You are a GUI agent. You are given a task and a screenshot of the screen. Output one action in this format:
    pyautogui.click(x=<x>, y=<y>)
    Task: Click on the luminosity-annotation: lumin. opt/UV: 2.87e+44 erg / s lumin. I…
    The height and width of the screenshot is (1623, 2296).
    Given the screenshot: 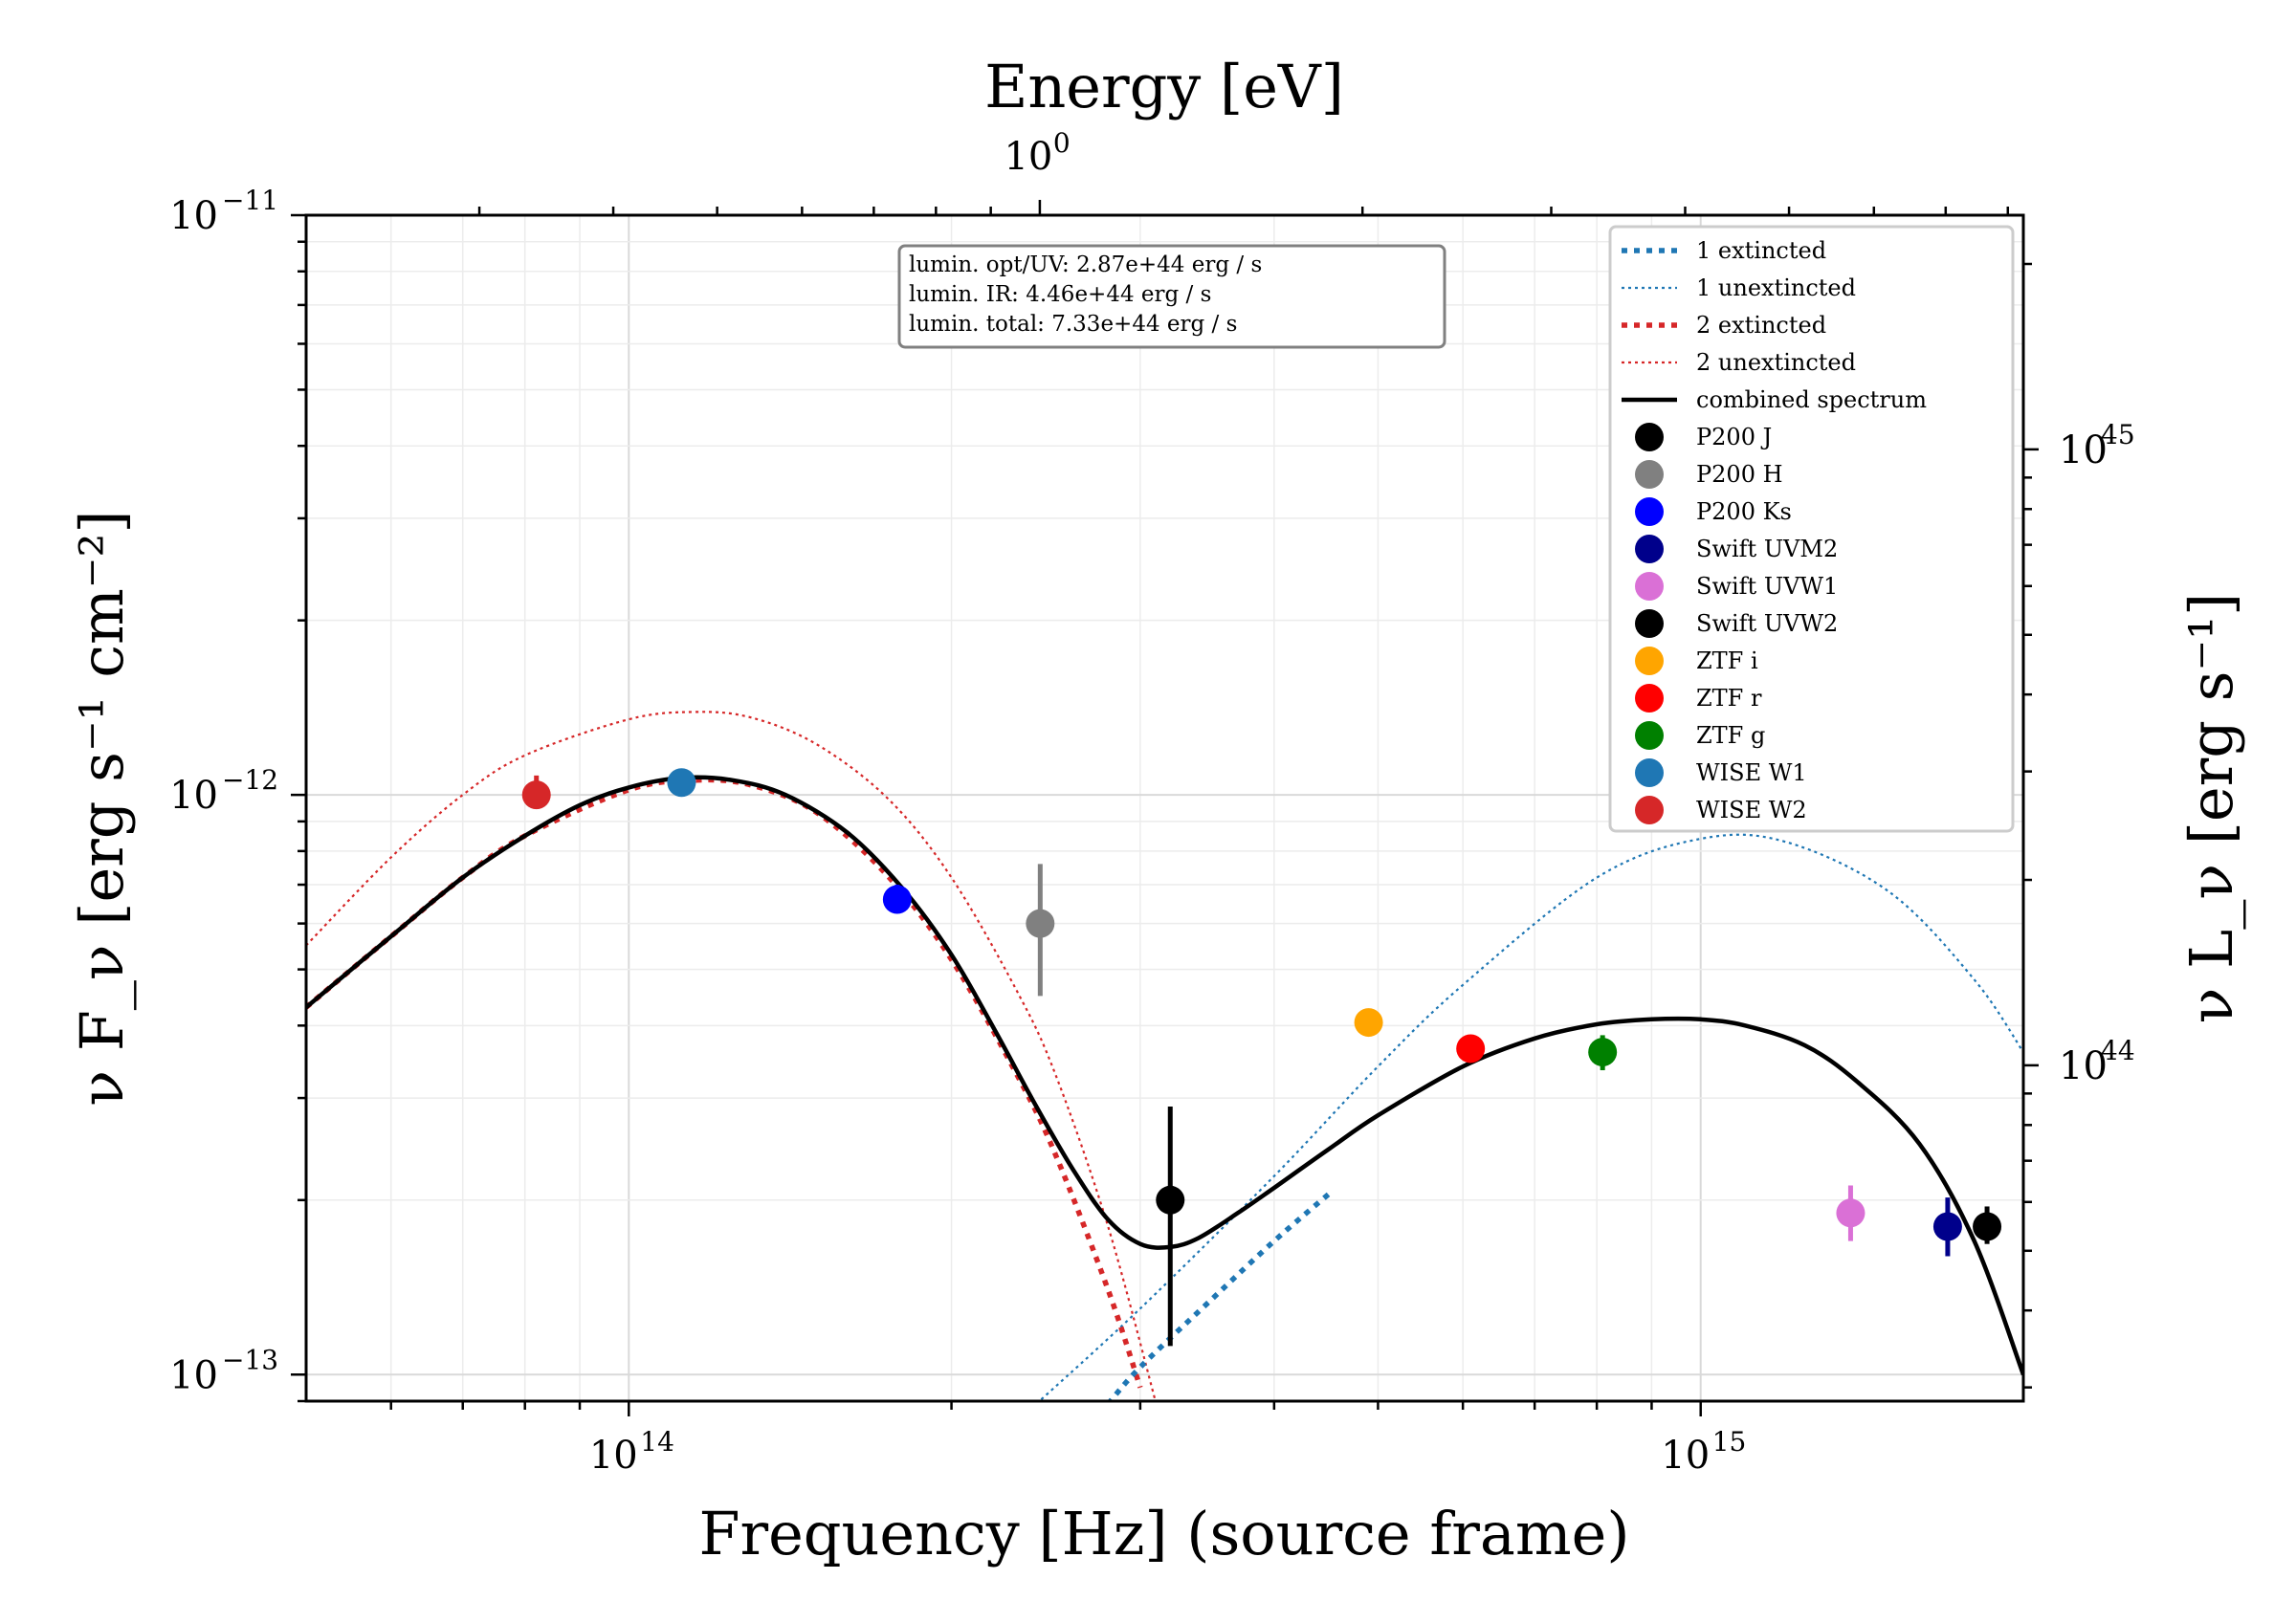 What is the action you would take?
    pyautogui.click(x=1171, y=297)
    